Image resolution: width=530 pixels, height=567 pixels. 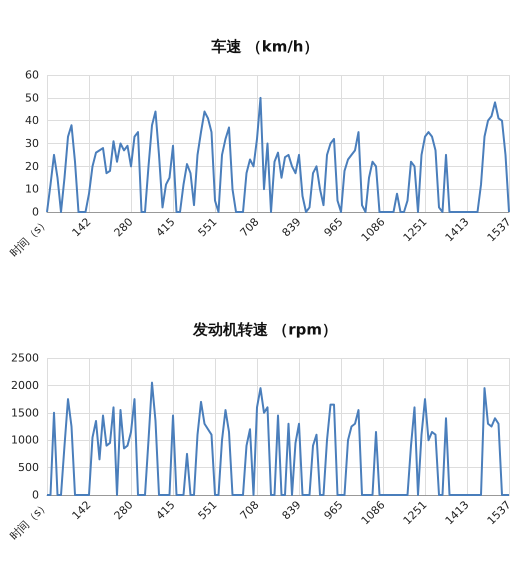 What do you see at coordinates (28, 467) in the screenshot?
I see `y-tick-label: 500` at bounding box center [28, 467].